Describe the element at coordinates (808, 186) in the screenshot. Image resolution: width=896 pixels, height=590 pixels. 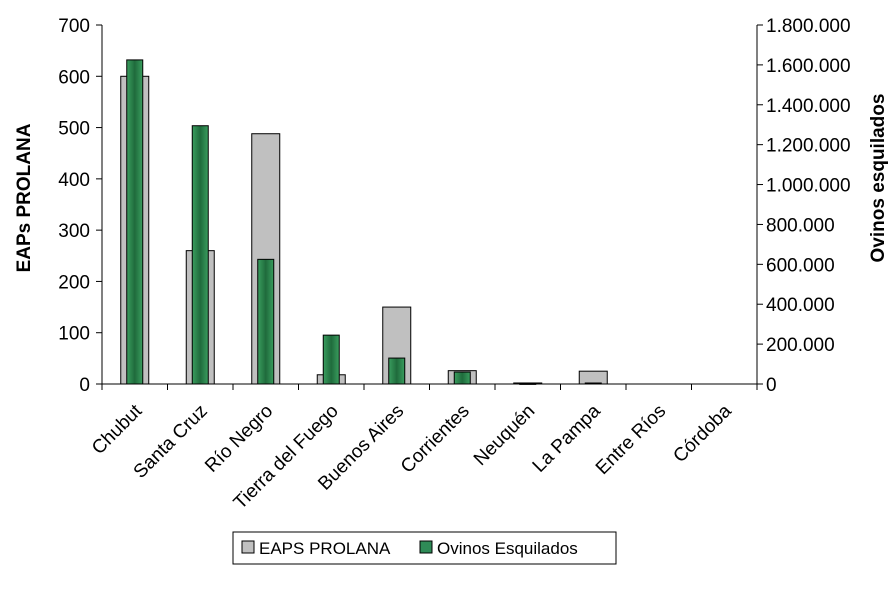
I see `y2-tick-label: 1.000.000` at that location.